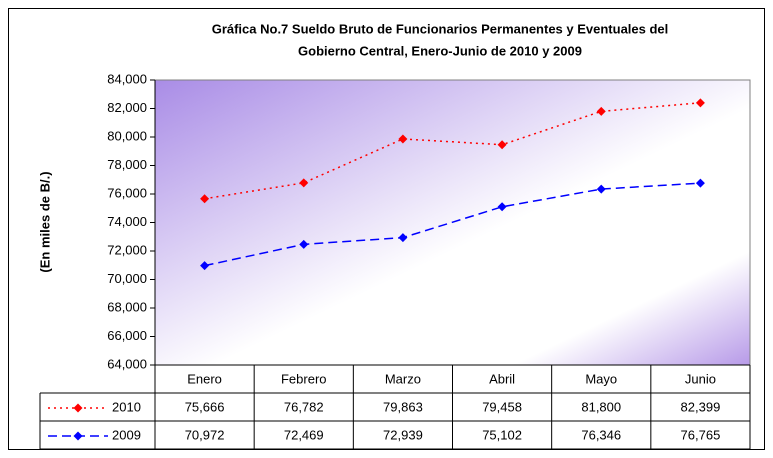 Image resolution: width=773 pixels, height=458 pixels. I want to click on x-tick-label: Abril, so click(502, 378).